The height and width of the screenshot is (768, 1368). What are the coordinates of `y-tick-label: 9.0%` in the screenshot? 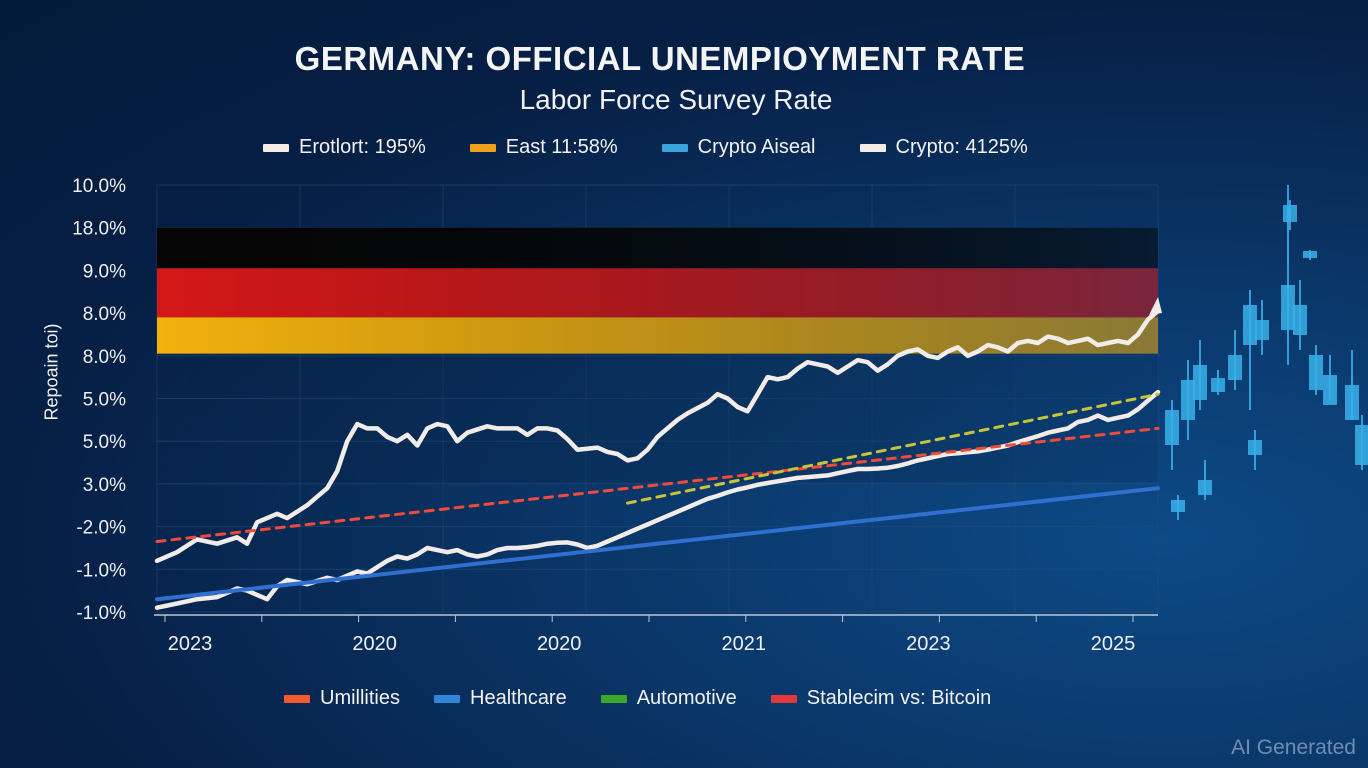 It's located at (104, 271).